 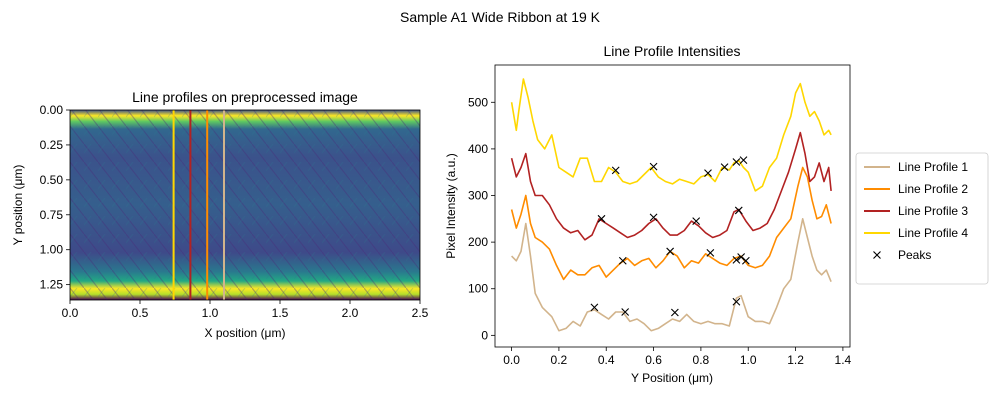 What do you see at coordinates (52, 285) in the screenshot?
I see `heatmap-y-tick-label: 1.25` at bounding box center [52, 285].